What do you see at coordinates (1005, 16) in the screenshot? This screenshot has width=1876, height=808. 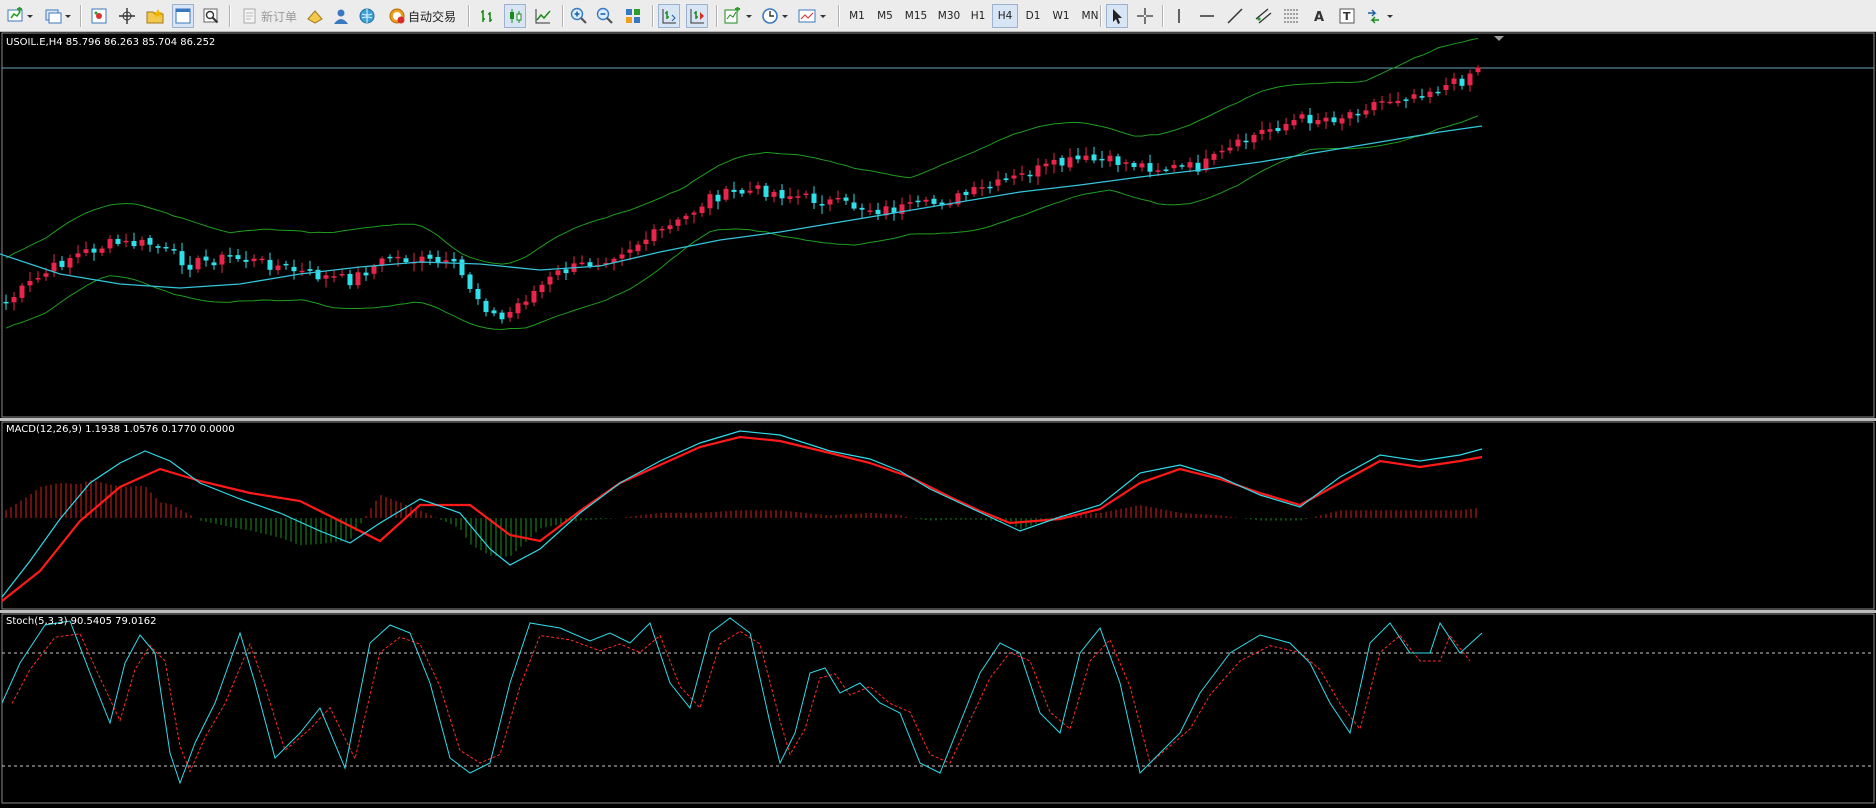 I see `timeframe-h4-button: H4` at bounding box center [1005, 16].